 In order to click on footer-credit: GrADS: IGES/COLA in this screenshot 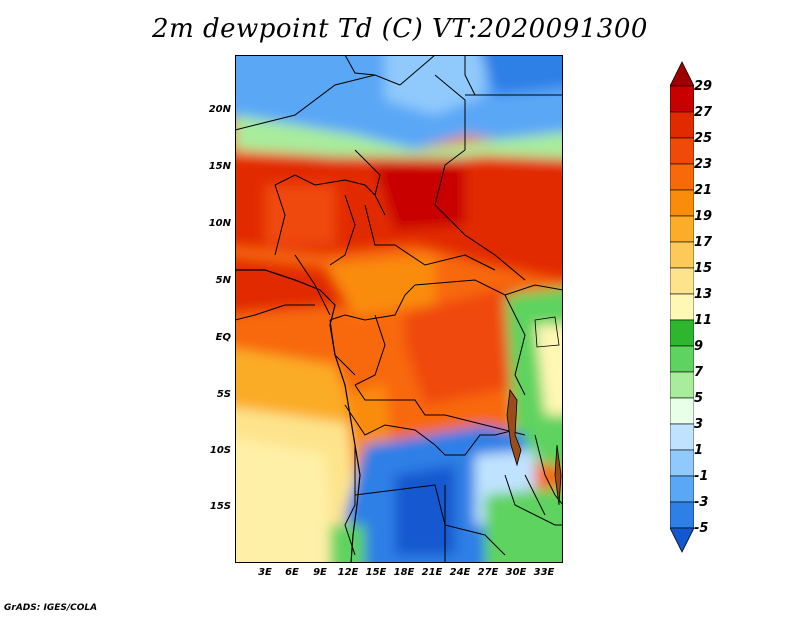, I will do `click(51, 608)`.